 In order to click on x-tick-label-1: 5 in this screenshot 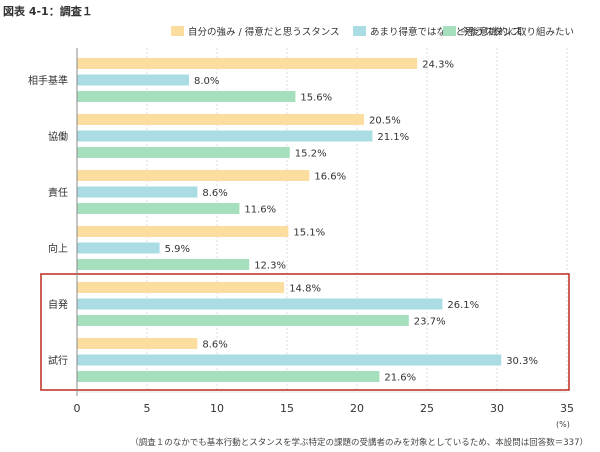, I will do `click(147, 408)`.